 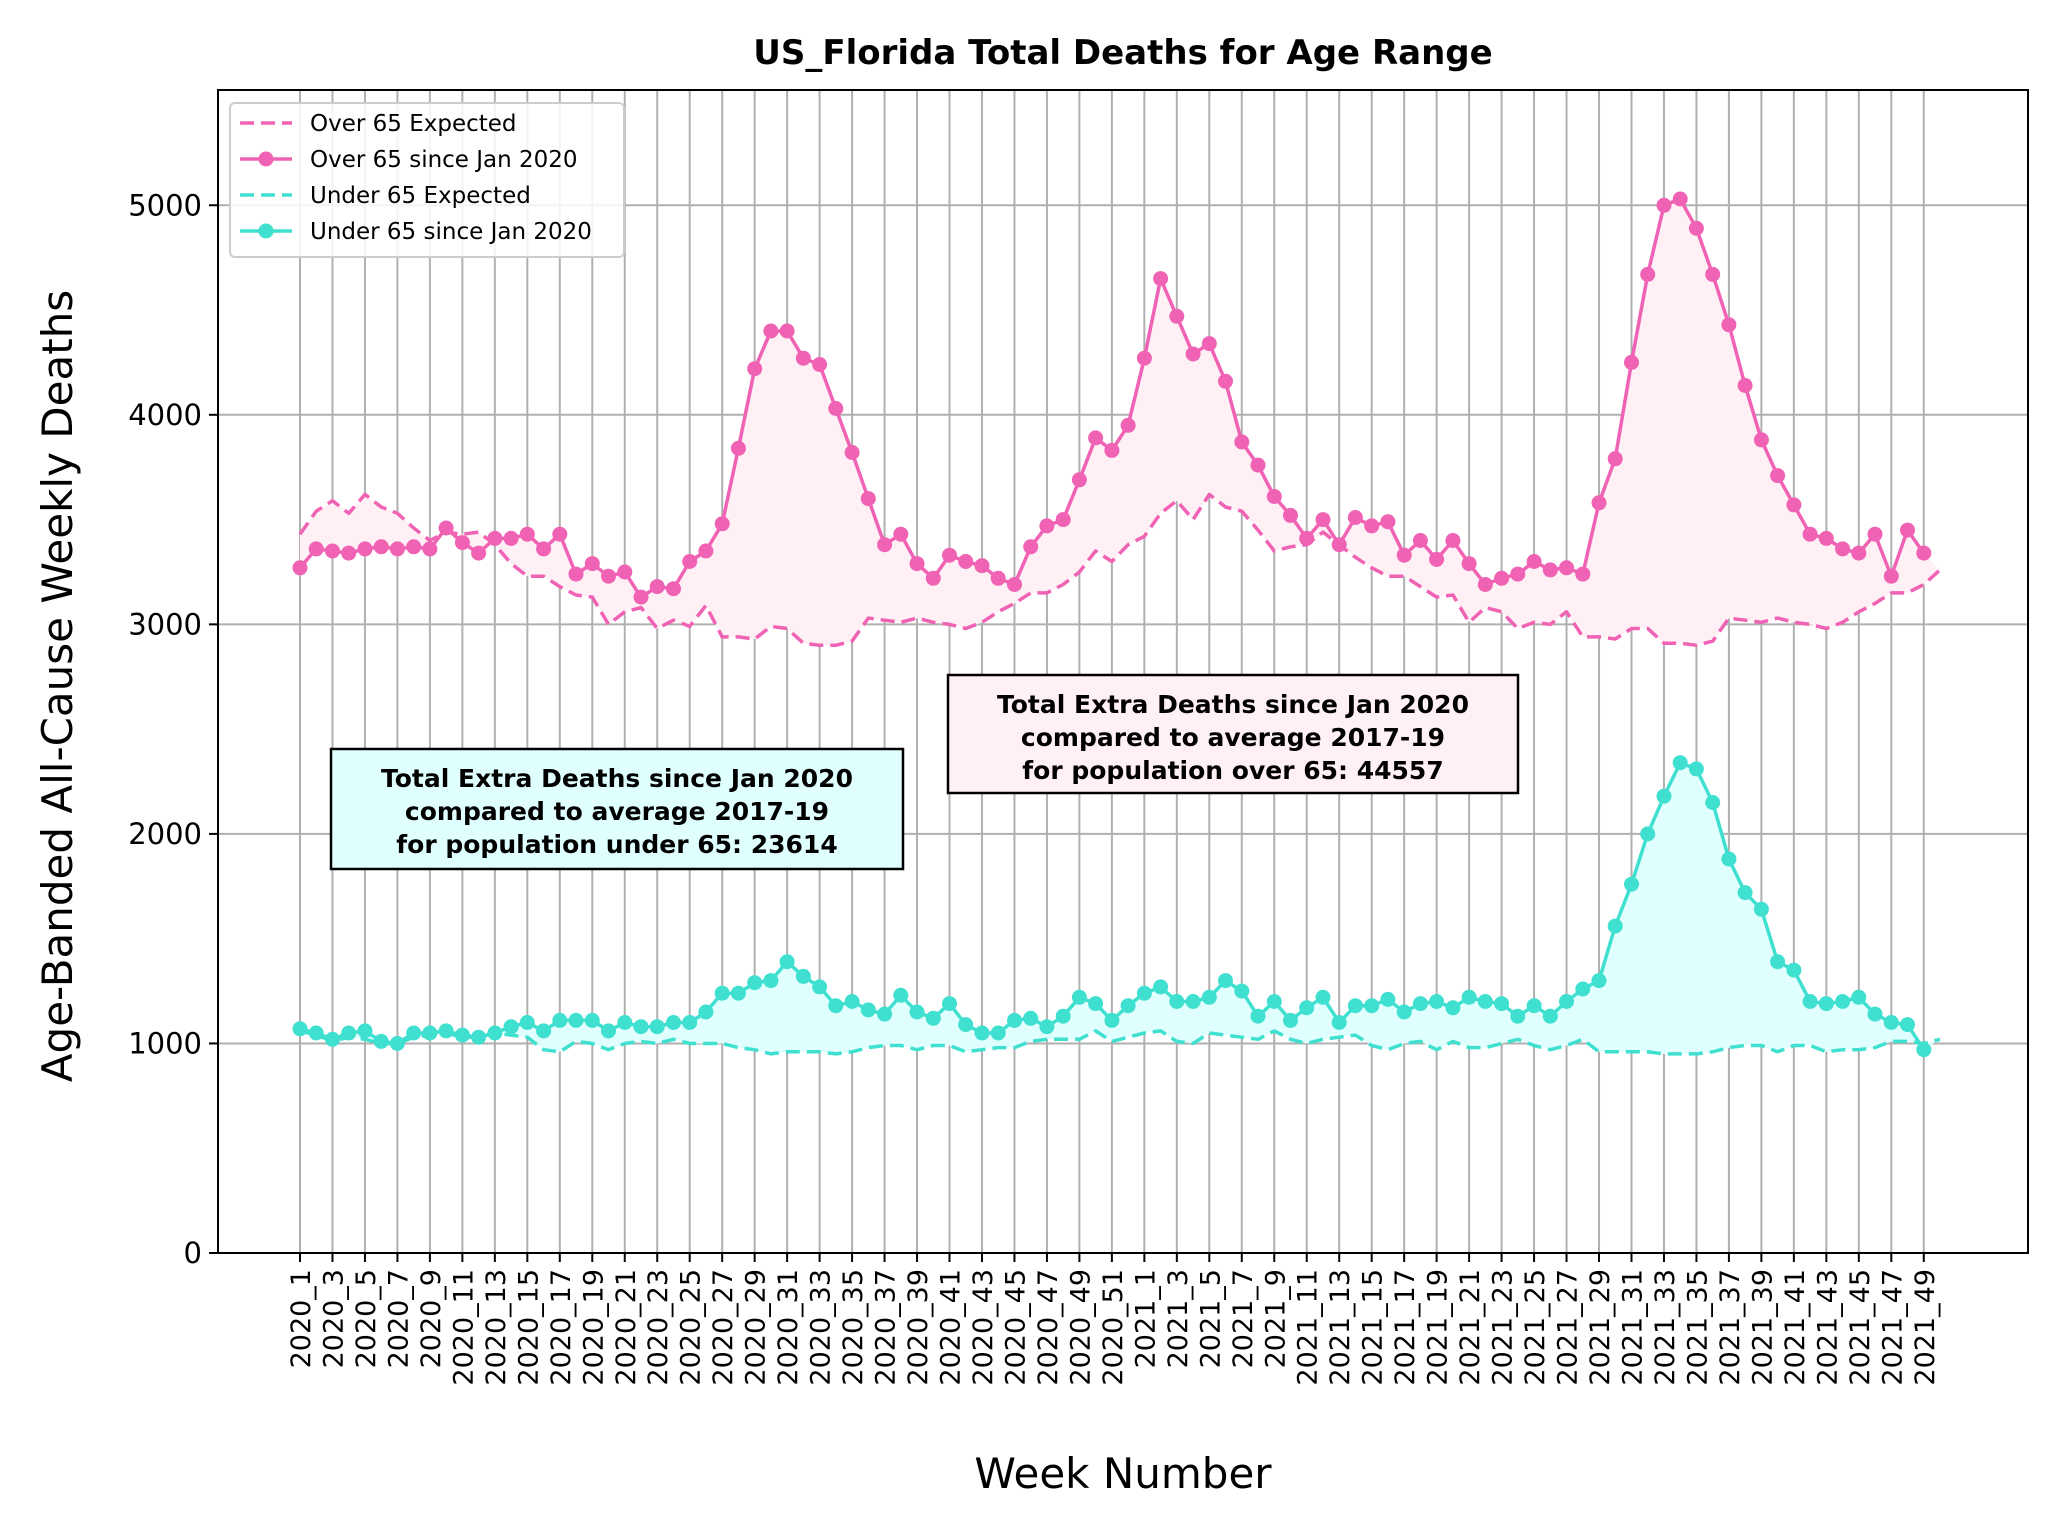 What do you see at coordinates (1113, 1327) in the screenshot?
I see `x-tick-label: 2020_51` at bounding box center [1113, 1327].